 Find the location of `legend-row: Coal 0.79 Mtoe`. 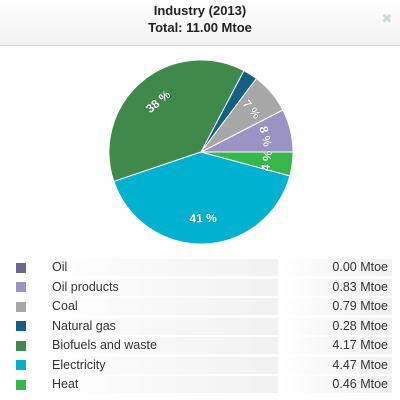

legend-row: Coal 0.79 Mtoe is located at coordinates (200, 307).